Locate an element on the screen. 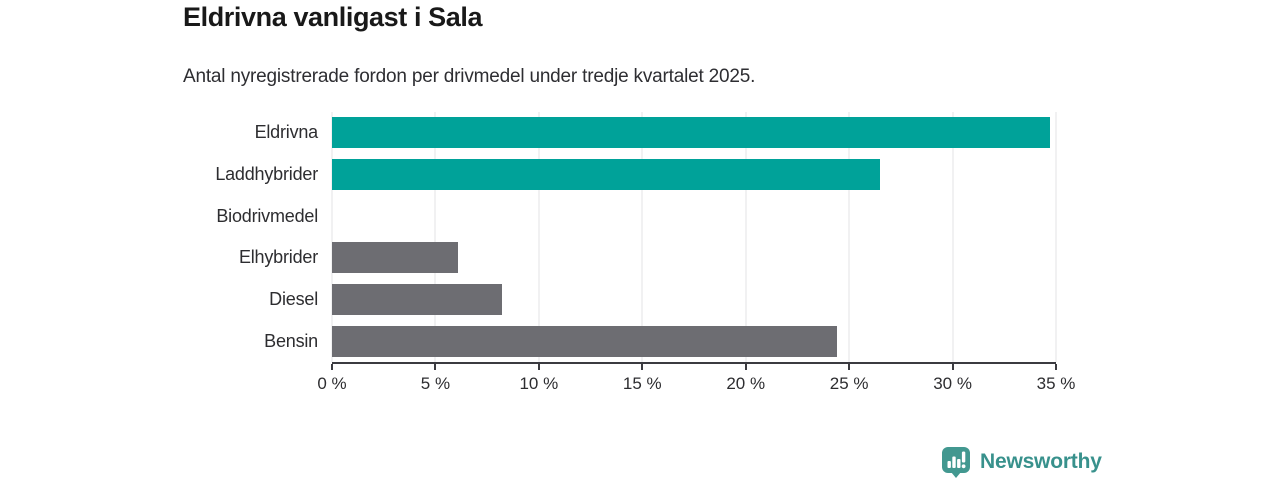 The height and width of the screenshot is (480, 1280). category-label-biodrivmedel: Biodrivmedel is located at coordinates (267, 215).